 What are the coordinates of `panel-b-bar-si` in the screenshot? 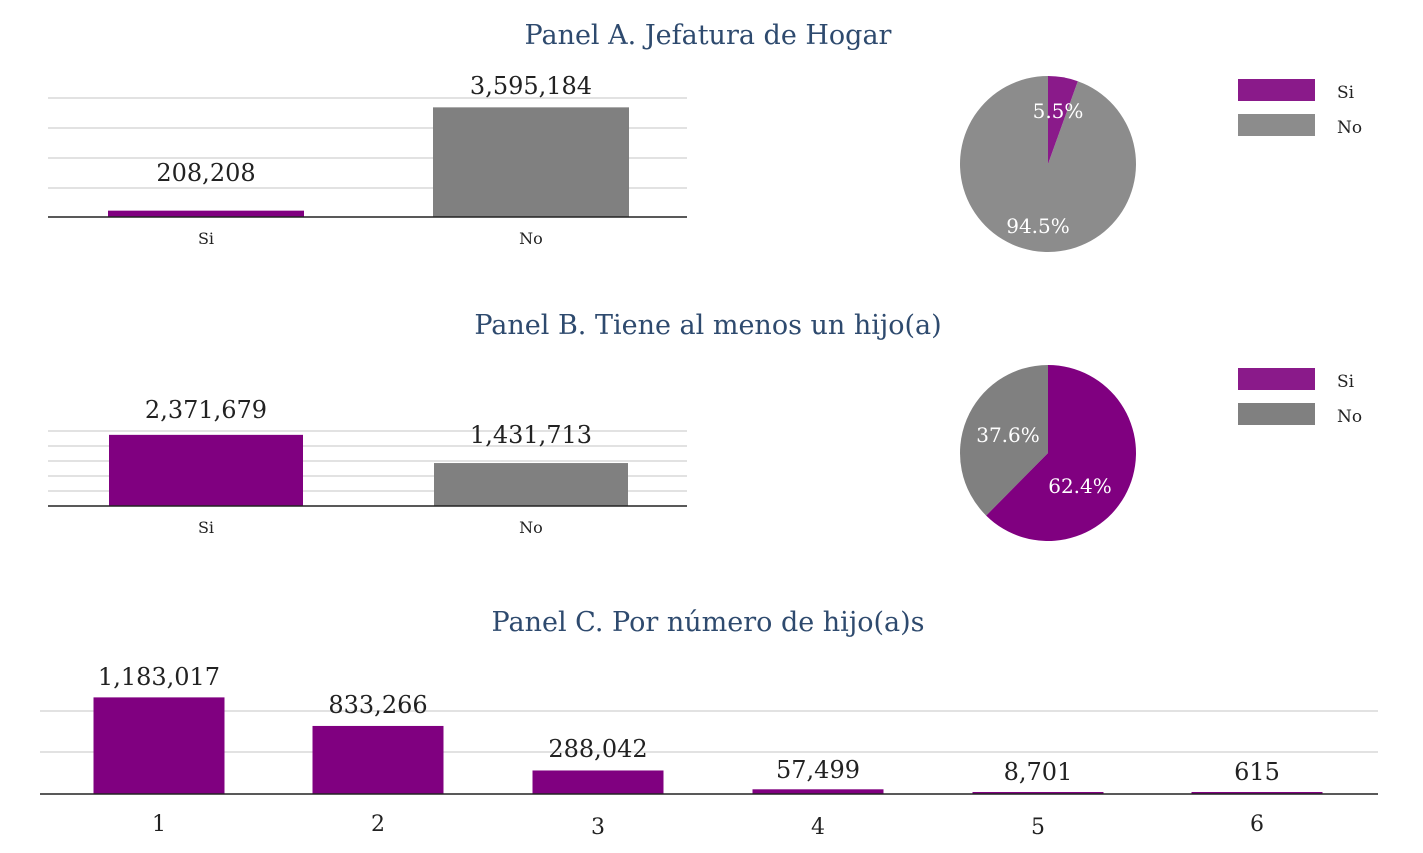 It's located at (206, 470).